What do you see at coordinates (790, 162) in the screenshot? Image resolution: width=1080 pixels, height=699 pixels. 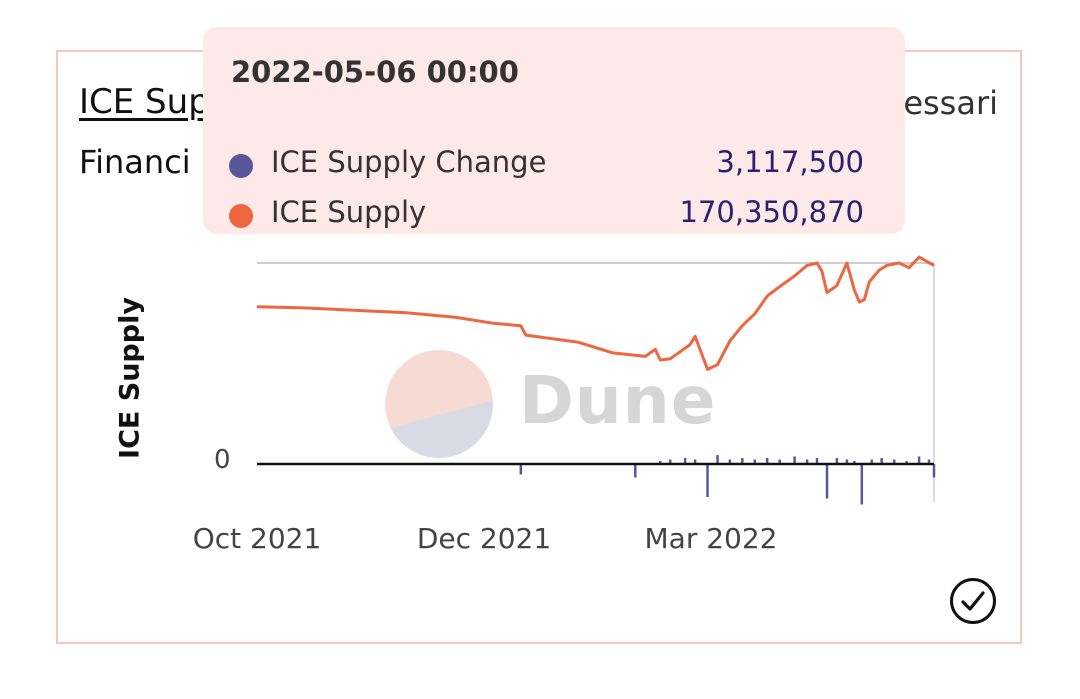 I see `tooltip-series-value: 3,117,500` at bounding box center [790, 162].